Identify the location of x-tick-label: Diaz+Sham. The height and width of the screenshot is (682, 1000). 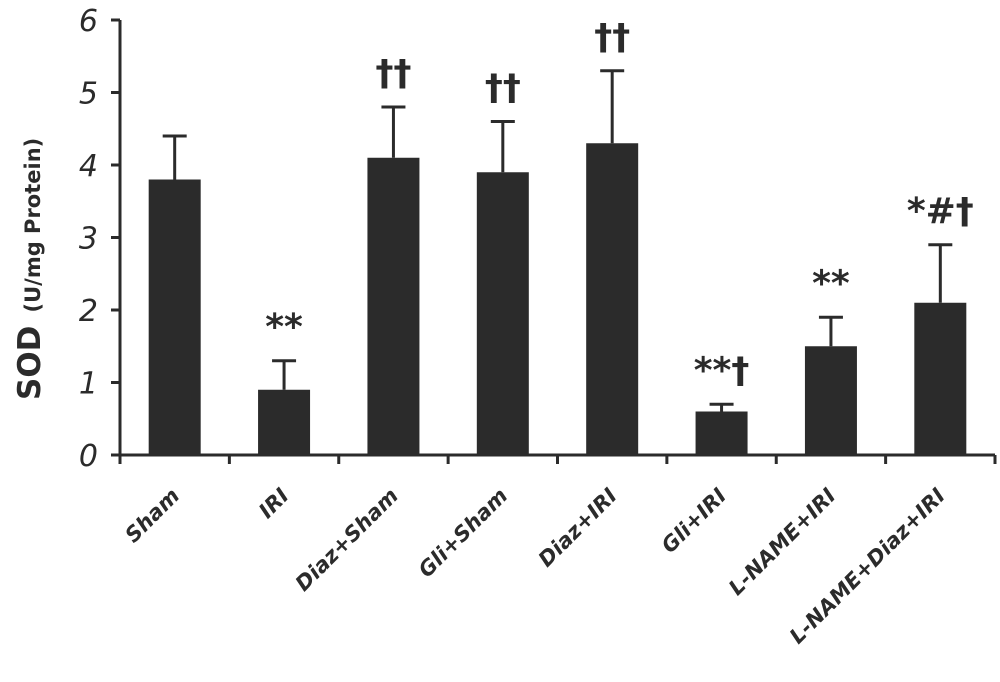
(347, 540).